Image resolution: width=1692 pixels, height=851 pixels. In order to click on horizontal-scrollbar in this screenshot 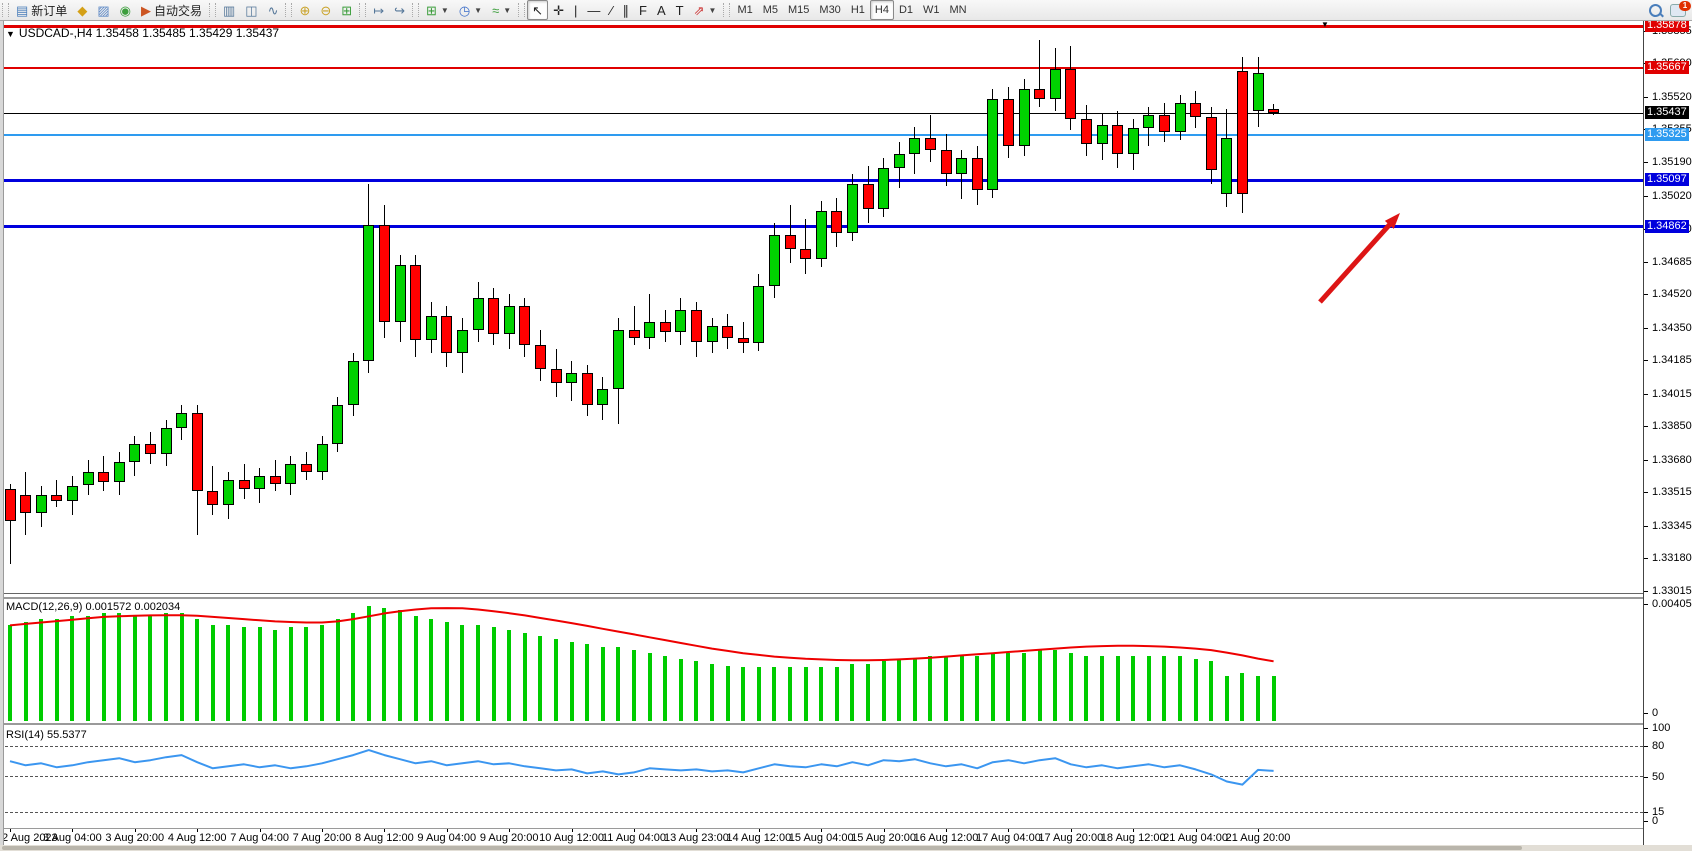, I will do `click(846, 848)`.